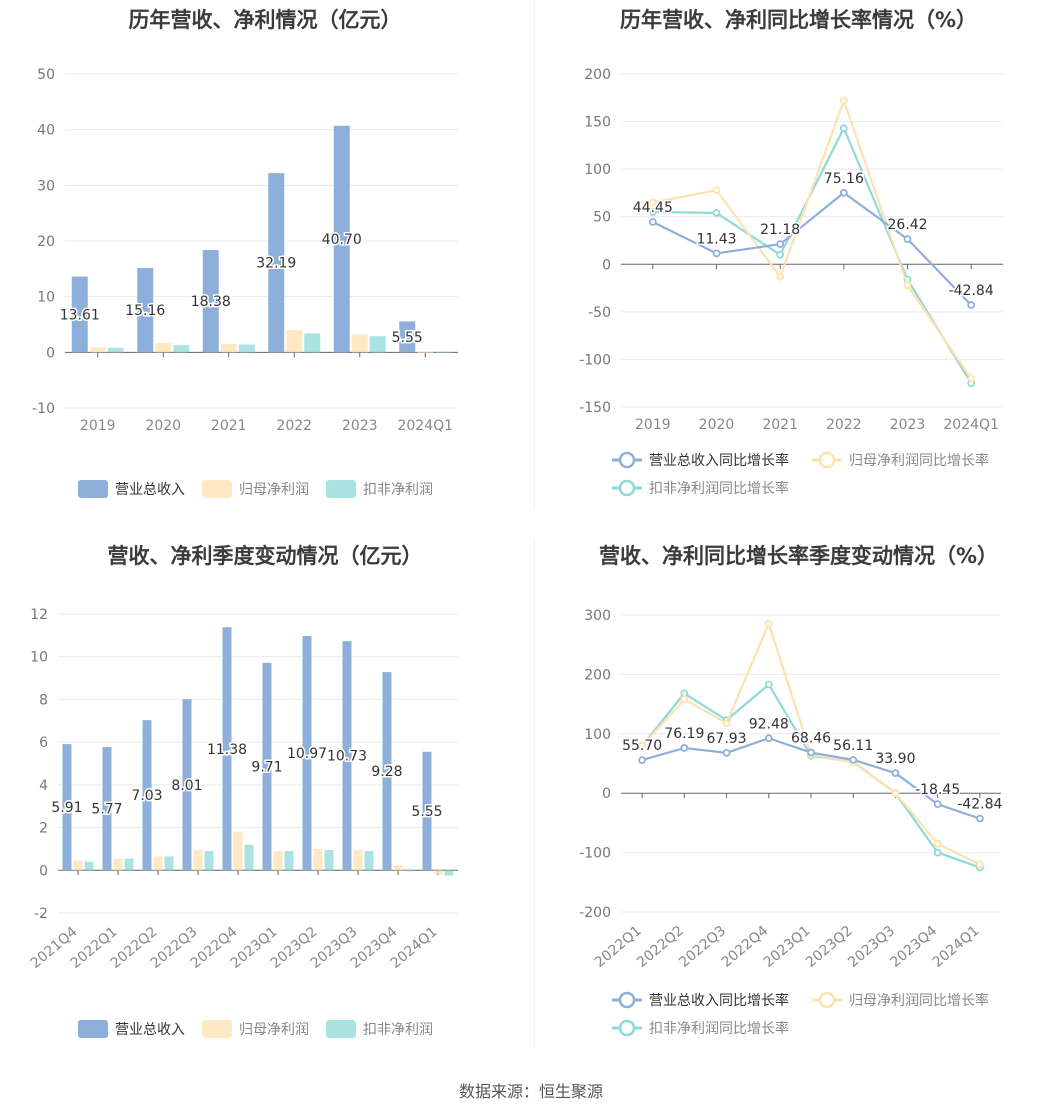 This screenshot has width=1062, height=1113. What do you see at coordinates (660, 947) in the screenshot?
I see `x-tick-label: 2022Q2` at bounding box center [660, 947].